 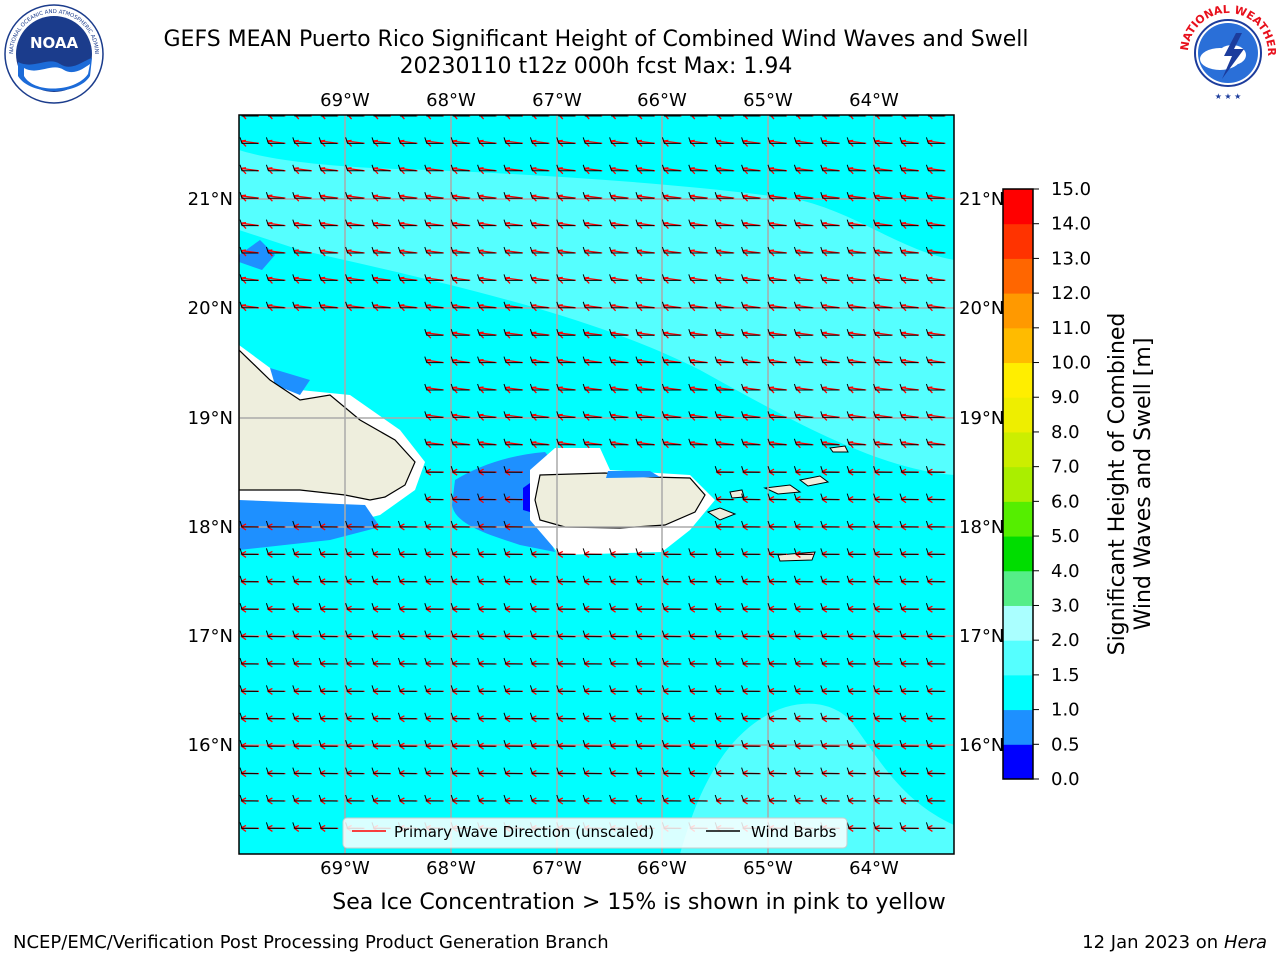 What do you see at coordinates (737, 494) in the screenshot?
I see `culebra-island` at bounding box center [737, 494].